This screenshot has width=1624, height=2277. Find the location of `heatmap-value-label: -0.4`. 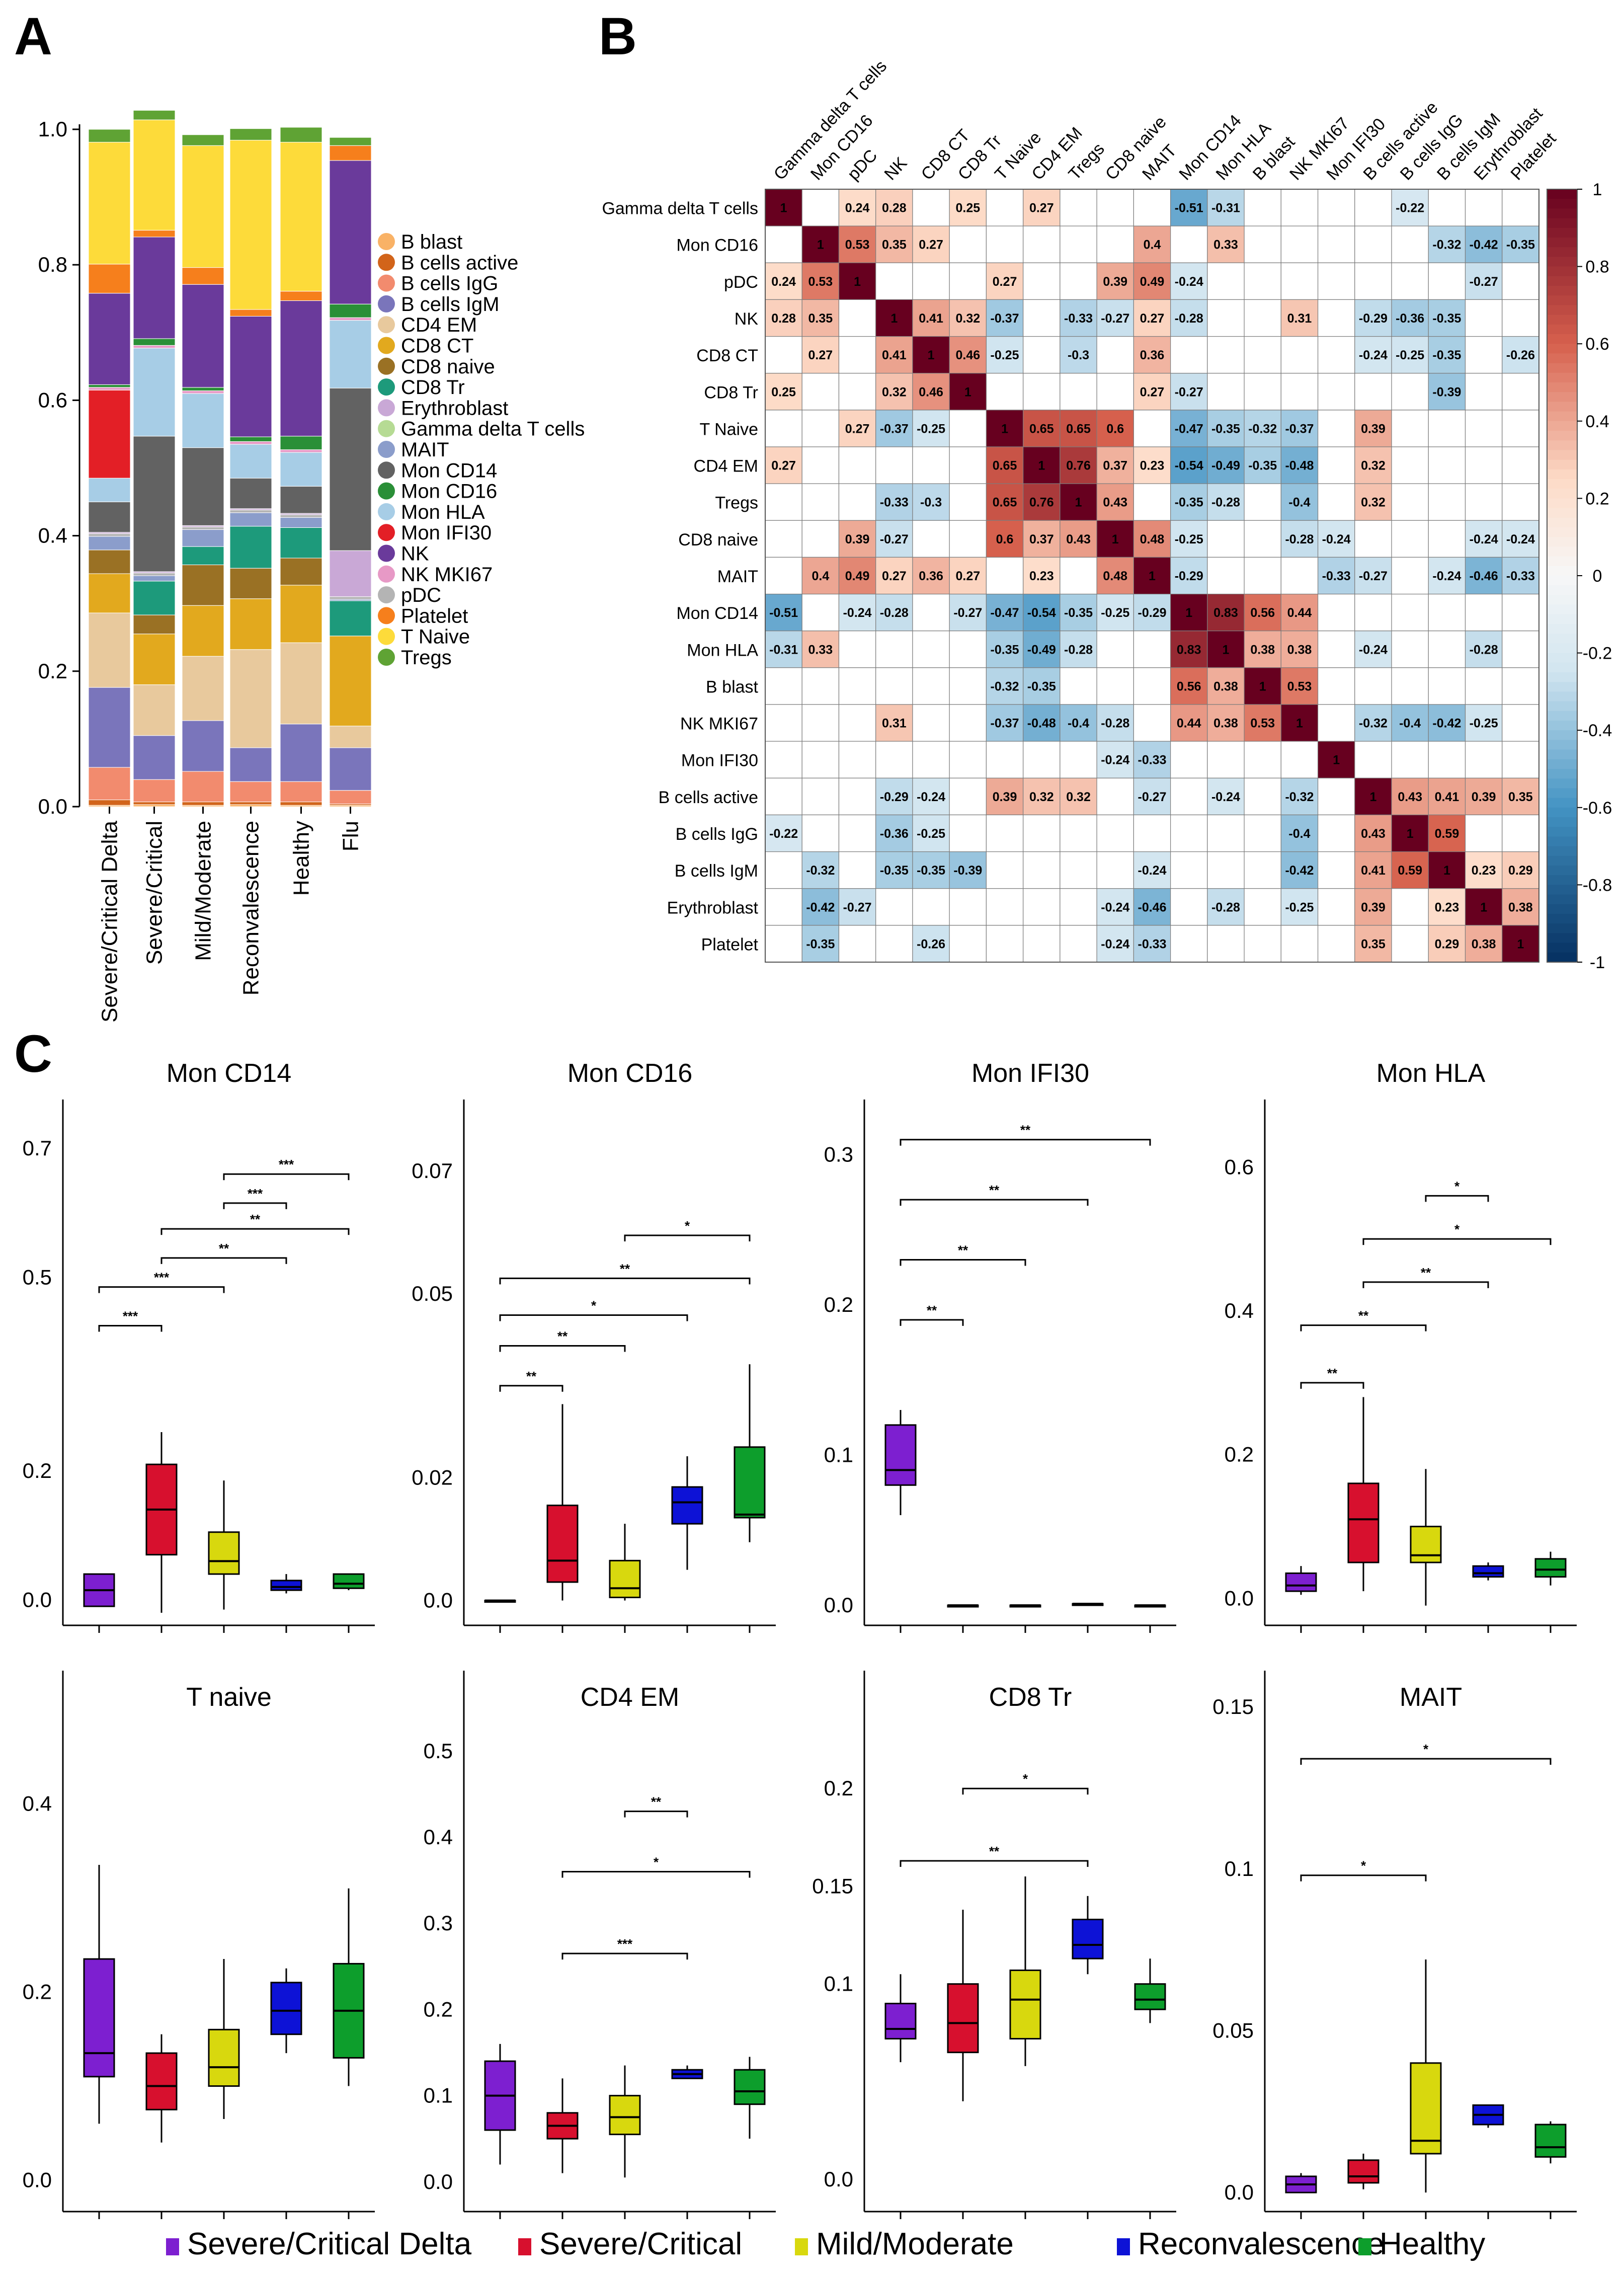

heatmap-value-label: -0.4 is located at coordinates (1299, 503).